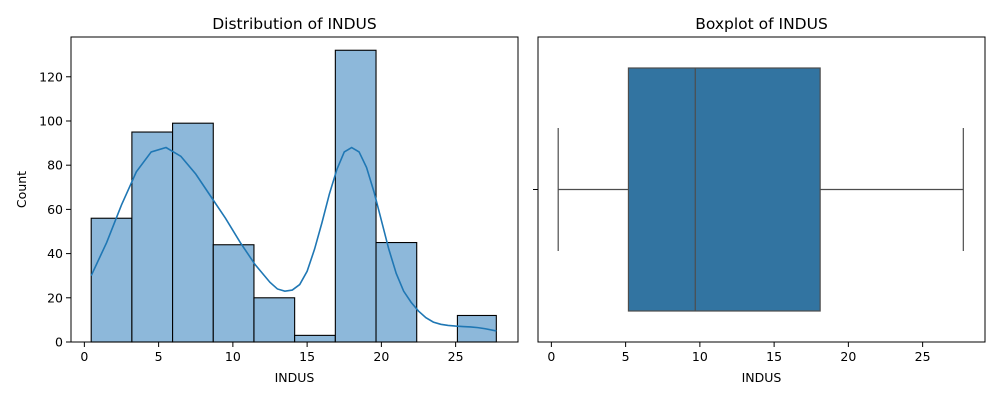  What do you see at coordinates (55, 253) in the screenshot?
I see `histogram-y-tick-label: 40` at bounding box center [55, 253].